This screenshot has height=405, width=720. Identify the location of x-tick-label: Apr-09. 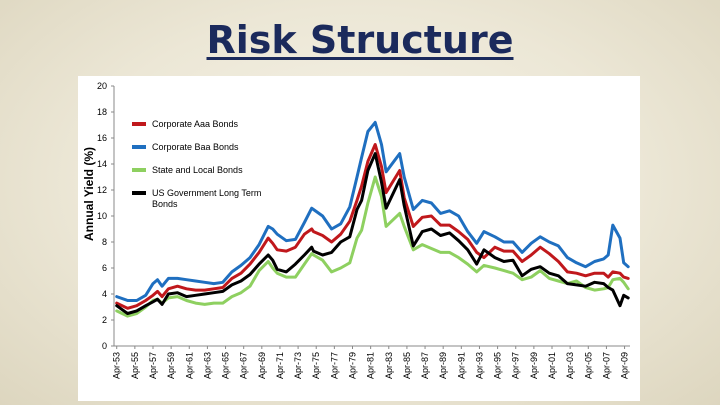
(625, 365).